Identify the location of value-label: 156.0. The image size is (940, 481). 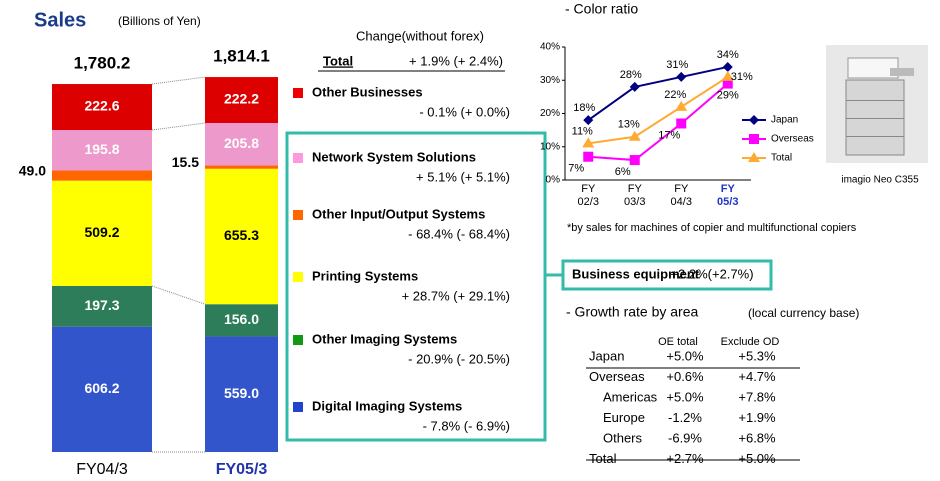
(241, 319).